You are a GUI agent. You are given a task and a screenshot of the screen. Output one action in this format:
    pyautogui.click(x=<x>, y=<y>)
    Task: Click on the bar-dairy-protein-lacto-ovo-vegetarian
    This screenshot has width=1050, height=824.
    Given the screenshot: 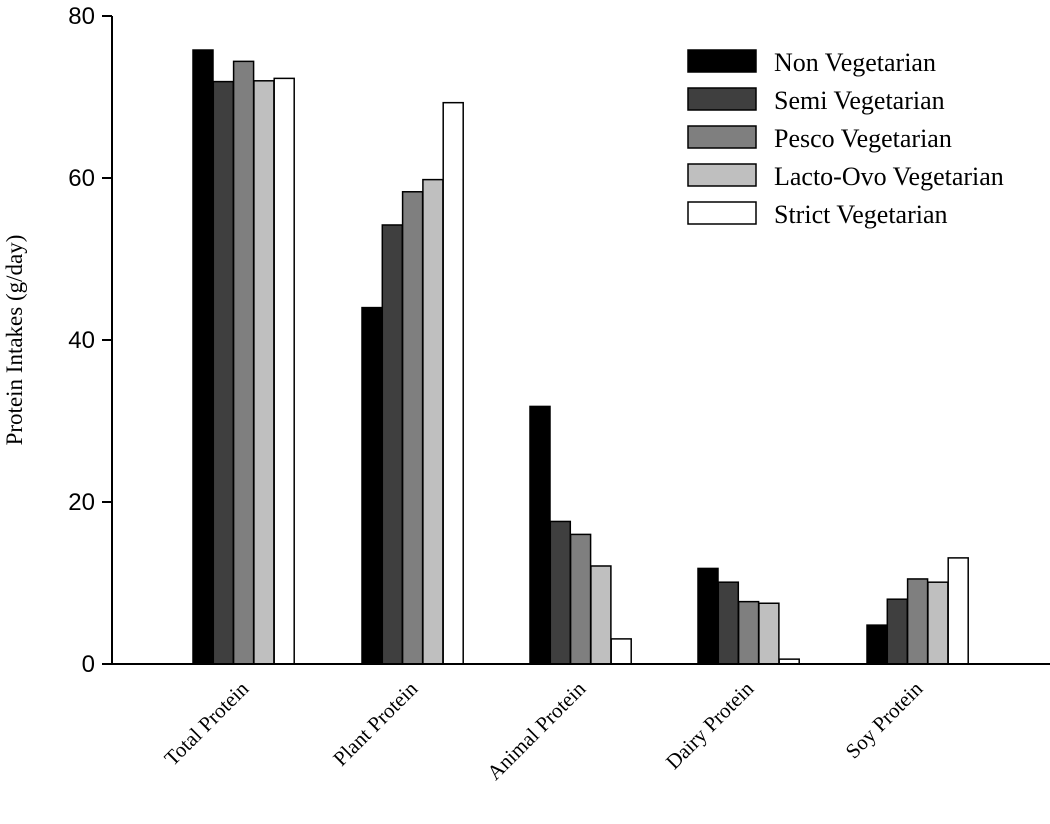 What is the action you would take?
    pyautogui.click(x=769, y=633)
    